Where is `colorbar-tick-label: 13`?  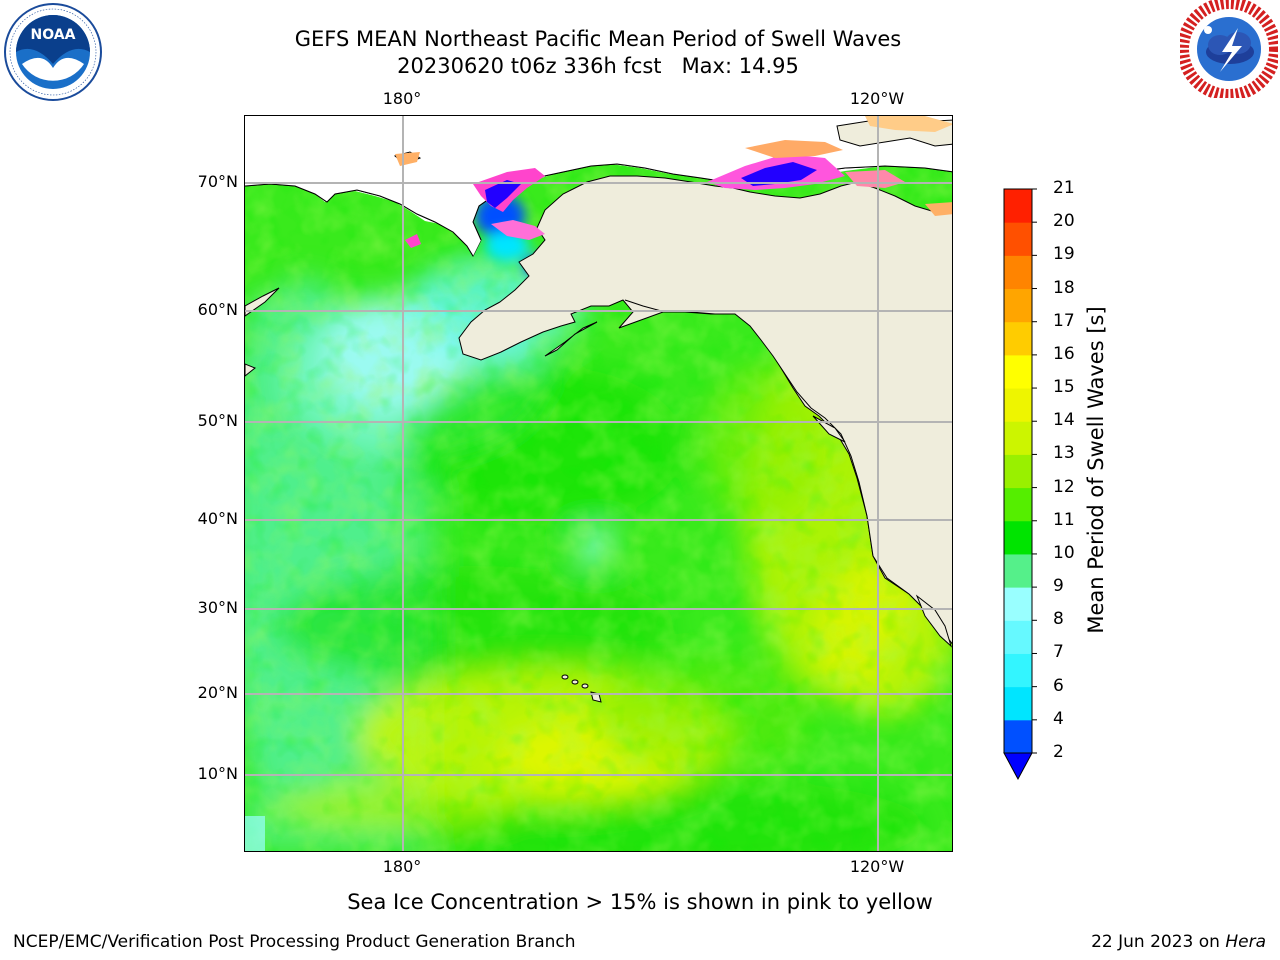 colorbar-tick-label: 13 is located at coordinates (1064, 453).